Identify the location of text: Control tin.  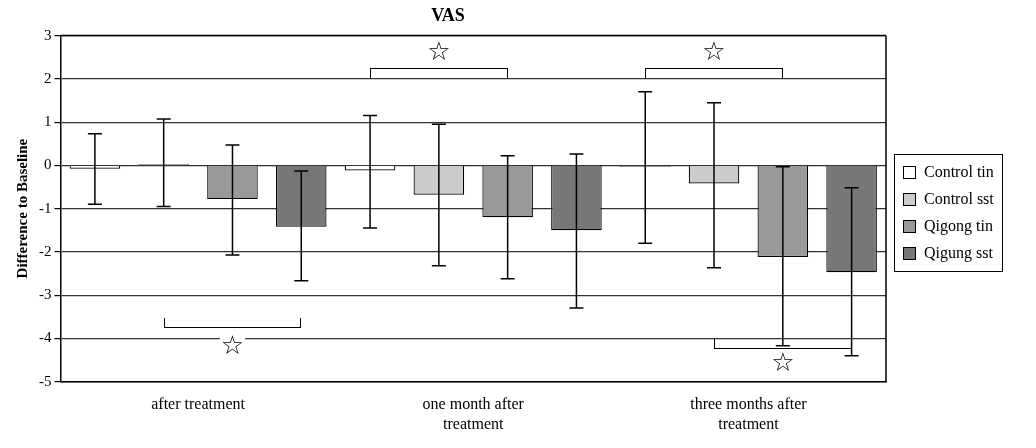
(959, 172).